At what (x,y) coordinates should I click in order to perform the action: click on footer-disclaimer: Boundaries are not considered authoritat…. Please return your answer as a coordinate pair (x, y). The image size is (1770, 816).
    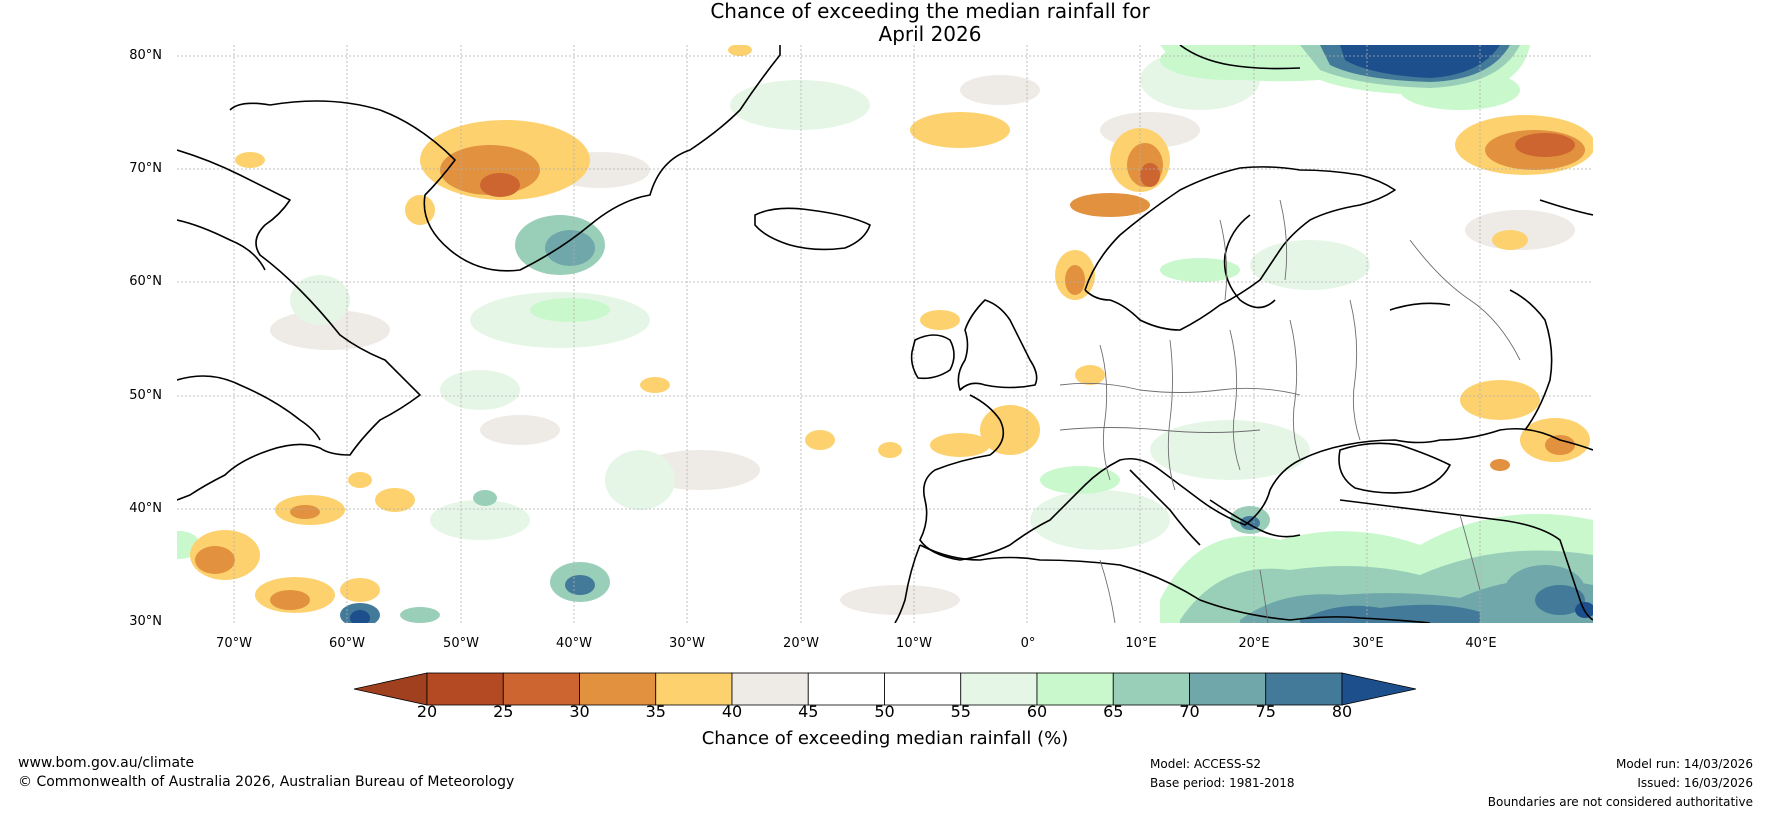
    Looking at the image, I should click on (1620, 802).